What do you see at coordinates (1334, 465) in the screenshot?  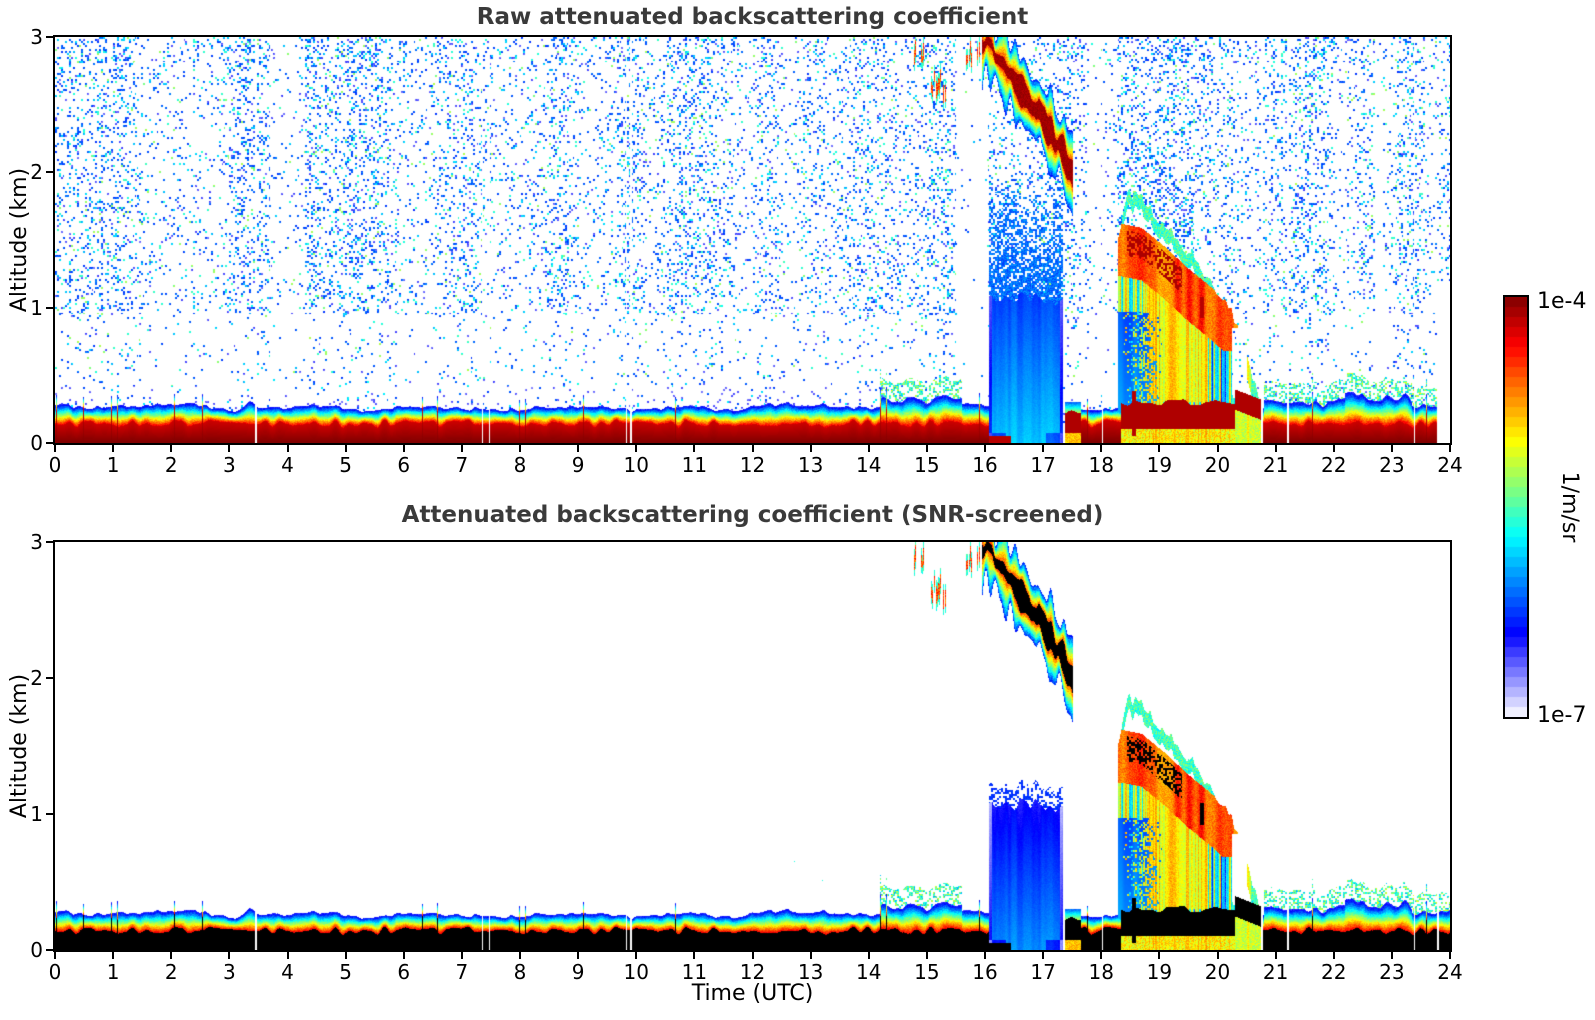 I see `x-tick-label: 22` at bounding box center [1334, 465].